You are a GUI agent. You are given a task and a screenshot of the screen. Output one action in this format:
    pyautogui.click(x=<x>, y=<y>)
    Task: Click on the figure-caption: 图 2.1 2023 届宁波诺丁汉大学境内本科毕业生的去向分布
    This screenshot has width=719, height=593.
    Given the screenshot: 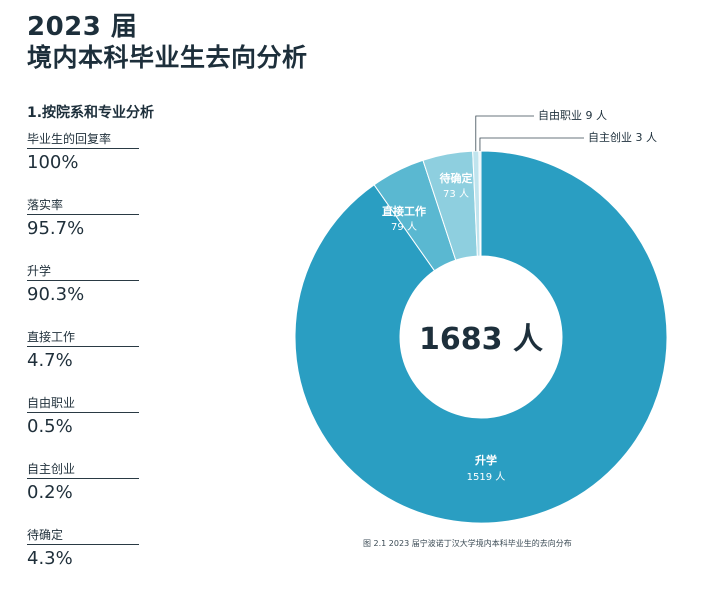 What is the action you would take?
    pyautogui.click(x=467, y=543)
    